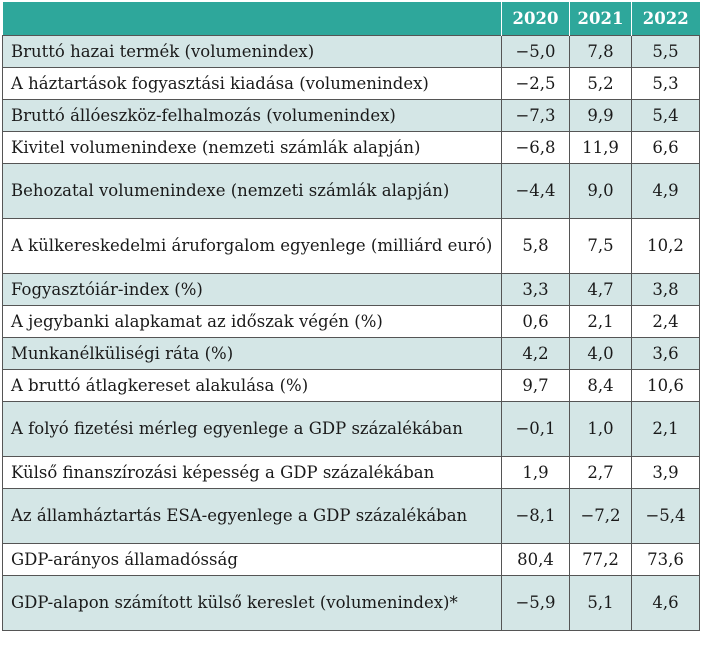 Image resolution: width=701 pixels, height=652 pixels. I want to click on table-row: Fogyasztóiár-index (%) 3,3 4,7 3,8, so click(351, 289).